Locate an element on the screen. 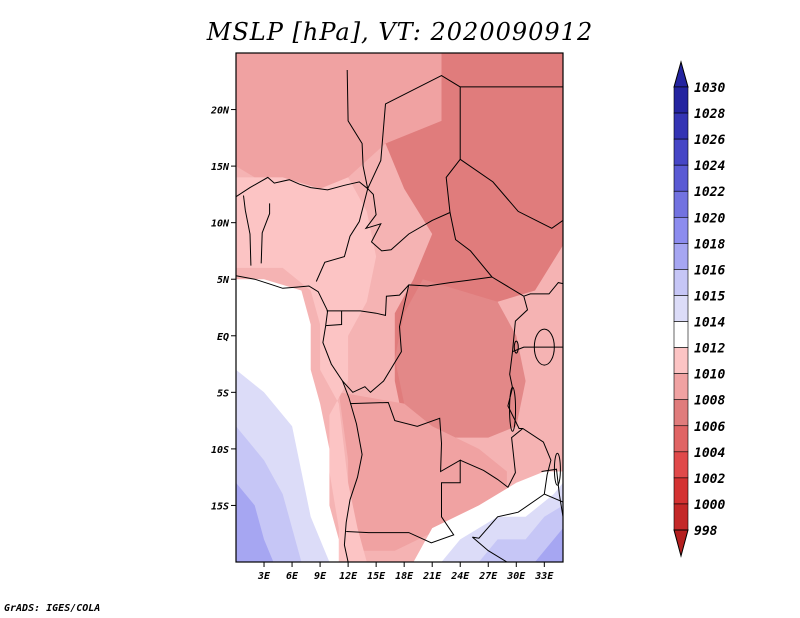 Image resolution: width=800 pixels, height=618 pixels. colorbar-label: 1008 is located at coordinates (709, 401).